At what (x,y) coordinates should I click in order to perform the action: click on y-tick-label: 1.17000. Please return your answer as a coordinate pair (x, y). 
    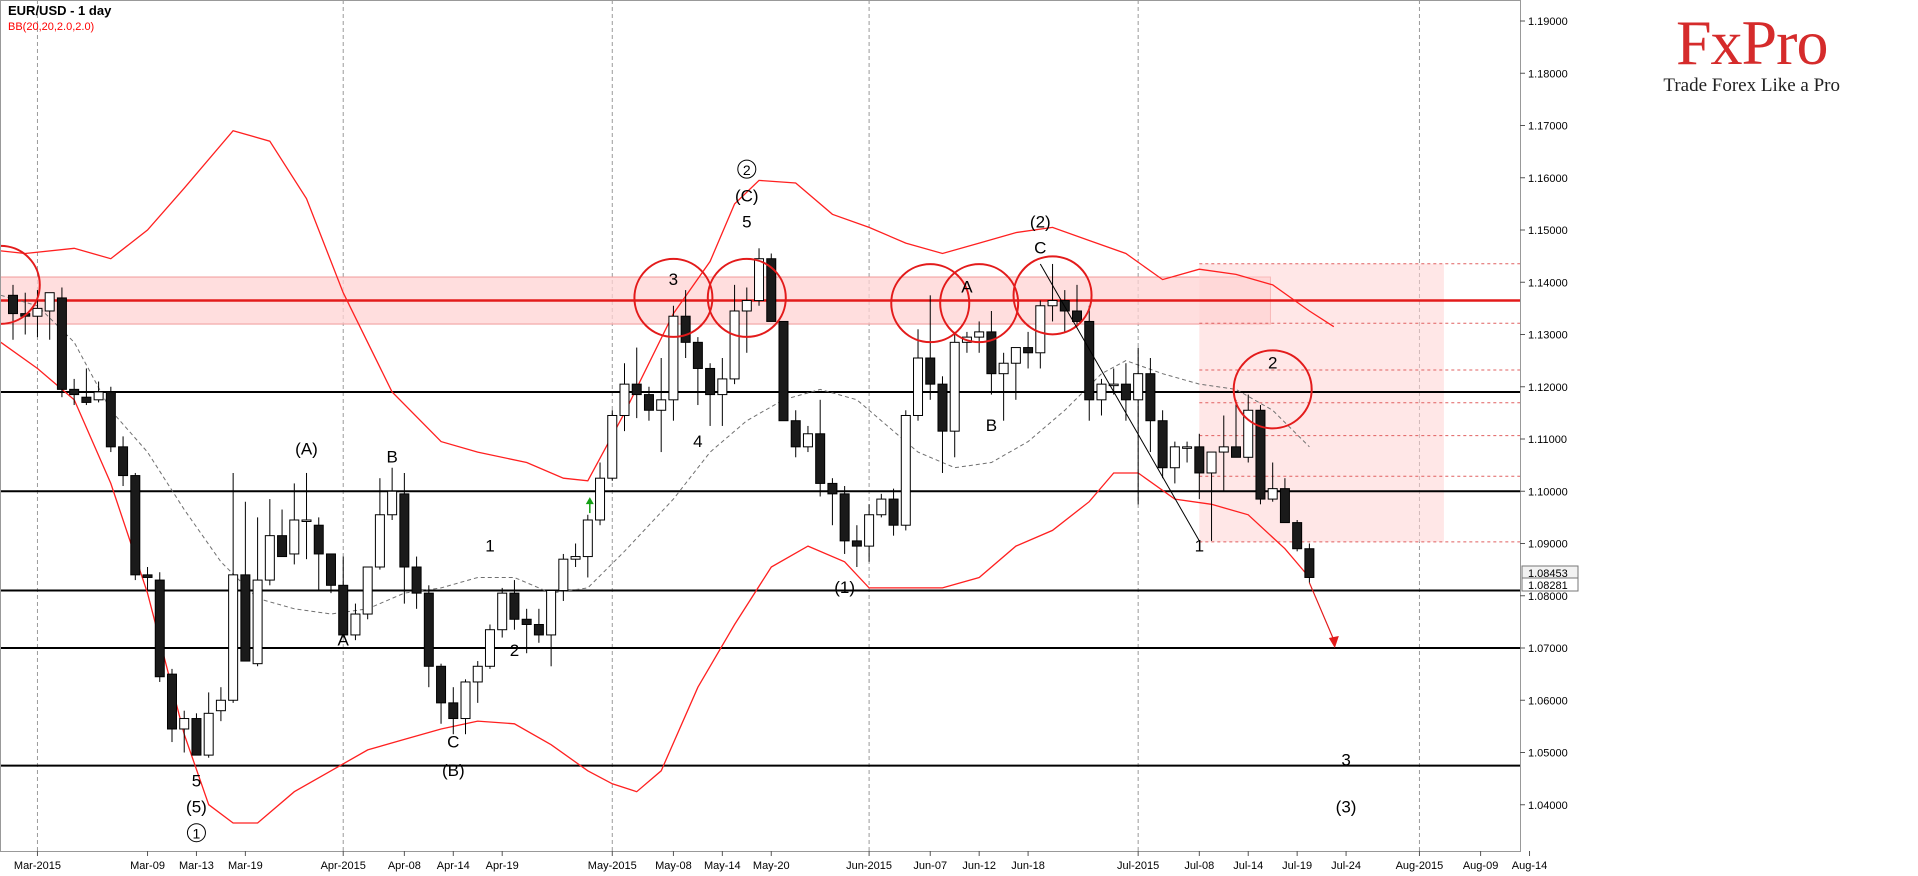
    Looking at the image, I should click on (1548, 127).